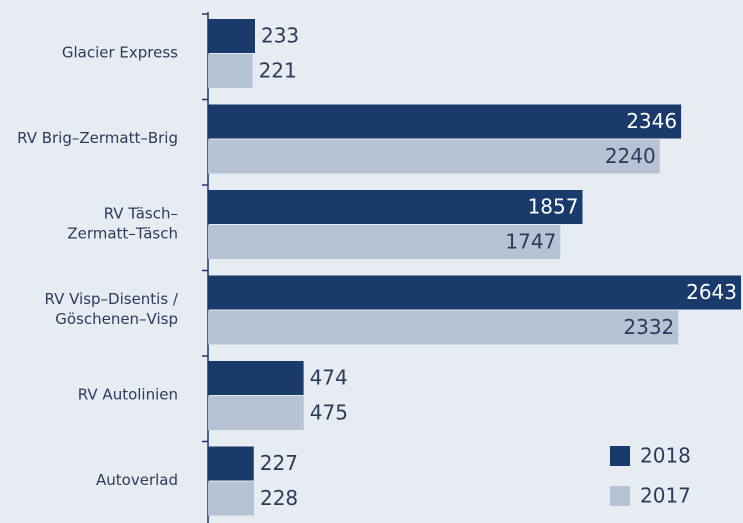 The width and height of the screenshot is (743, 523). Describe the element at coordinates (711, 292) in the screenshot. I see `value-label: 2643` at that location.